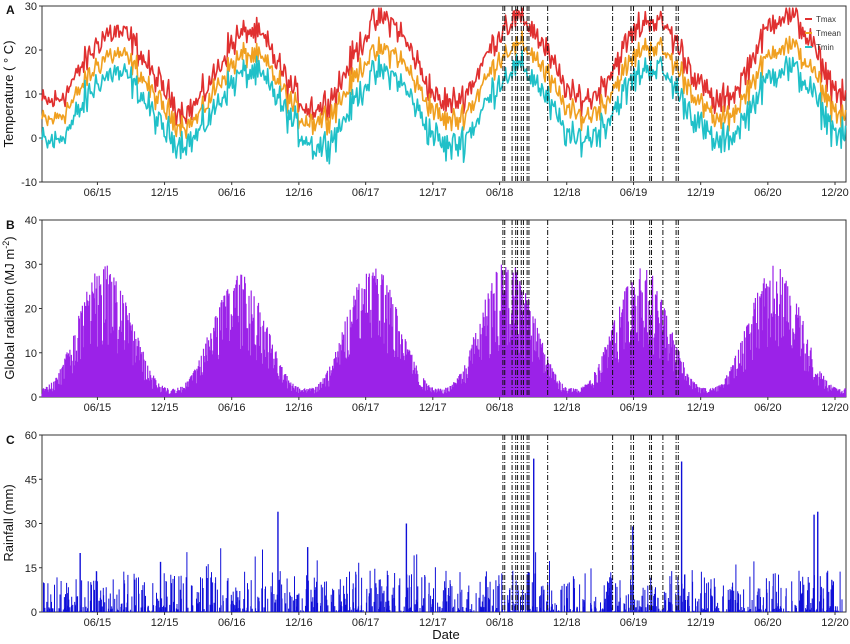 The image size is (850, 644). I want to click on legend-label-tmin: Tmin, so click(825, 47).